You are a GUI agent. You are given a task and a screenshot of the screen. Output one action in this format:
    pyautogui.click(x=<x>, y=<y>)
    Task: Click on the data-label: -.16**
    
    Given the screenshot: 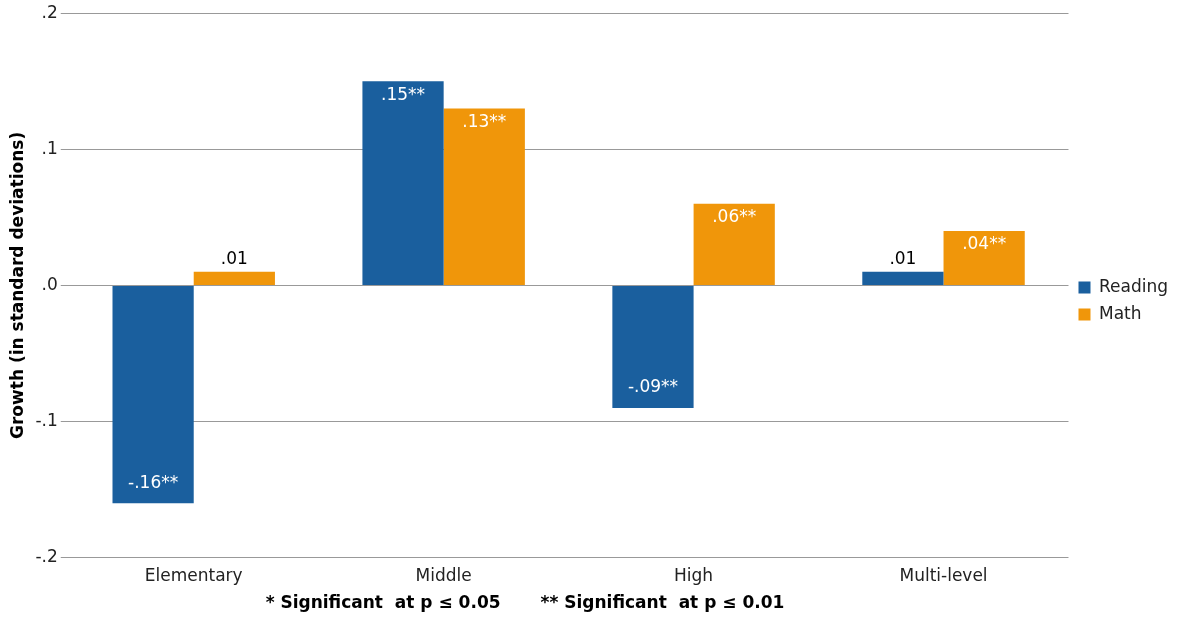 What is the action you would take?
    pyautogui.click(x=153, y=481)
    